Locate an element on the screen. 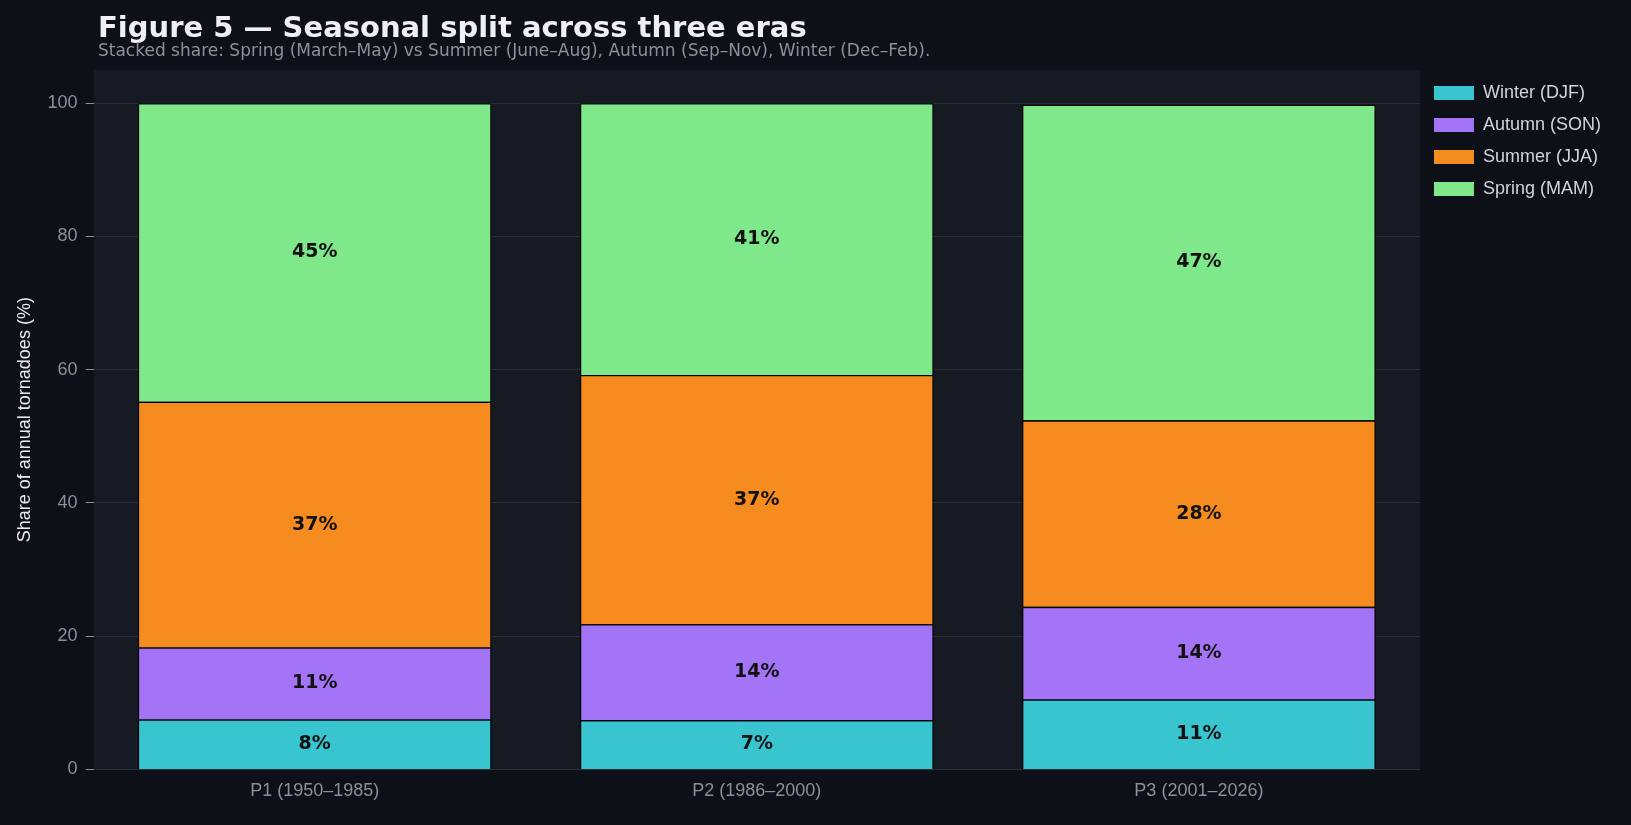 The height and width of the screenshot is (825, 1631). y-tick-label: 100 is located at coordinates (62, 102).